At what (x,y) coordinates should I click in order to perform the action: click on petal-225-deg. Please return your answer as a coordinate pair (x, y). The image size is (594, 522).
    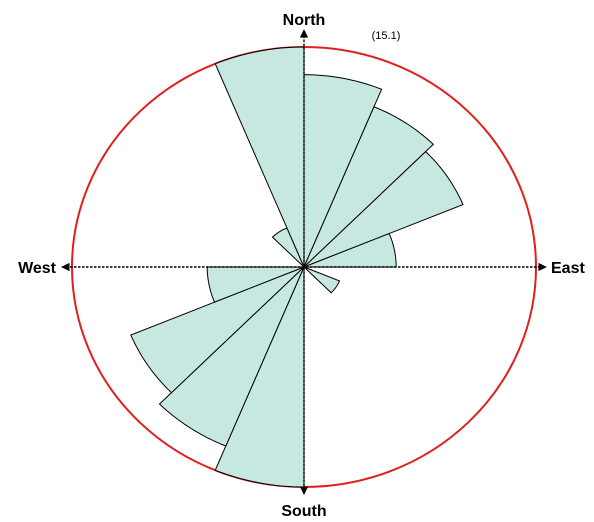
    Looking at the image, I should click on (217, 330).